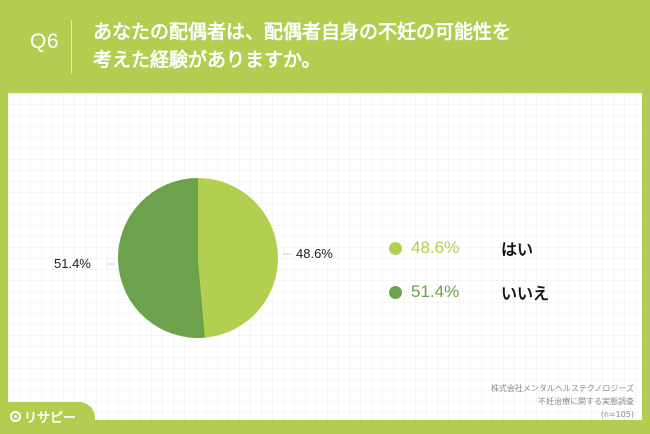 This screenshot has height=434, width=650. Describe the element at coordinates (469, 292) in the screenshot. I see `legend-item-no: 51.4% いいえ` at that location.